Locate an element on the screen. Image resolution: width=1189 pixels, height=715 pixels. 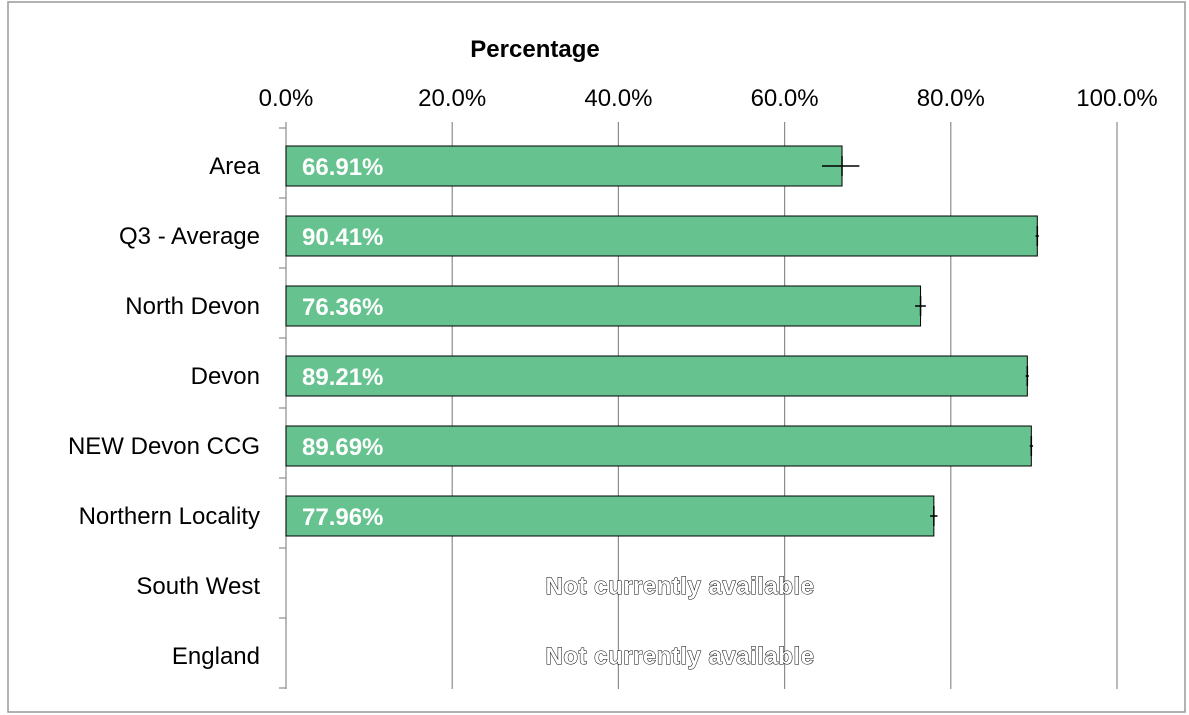
category-label: England is located at coordinates (216, 656).